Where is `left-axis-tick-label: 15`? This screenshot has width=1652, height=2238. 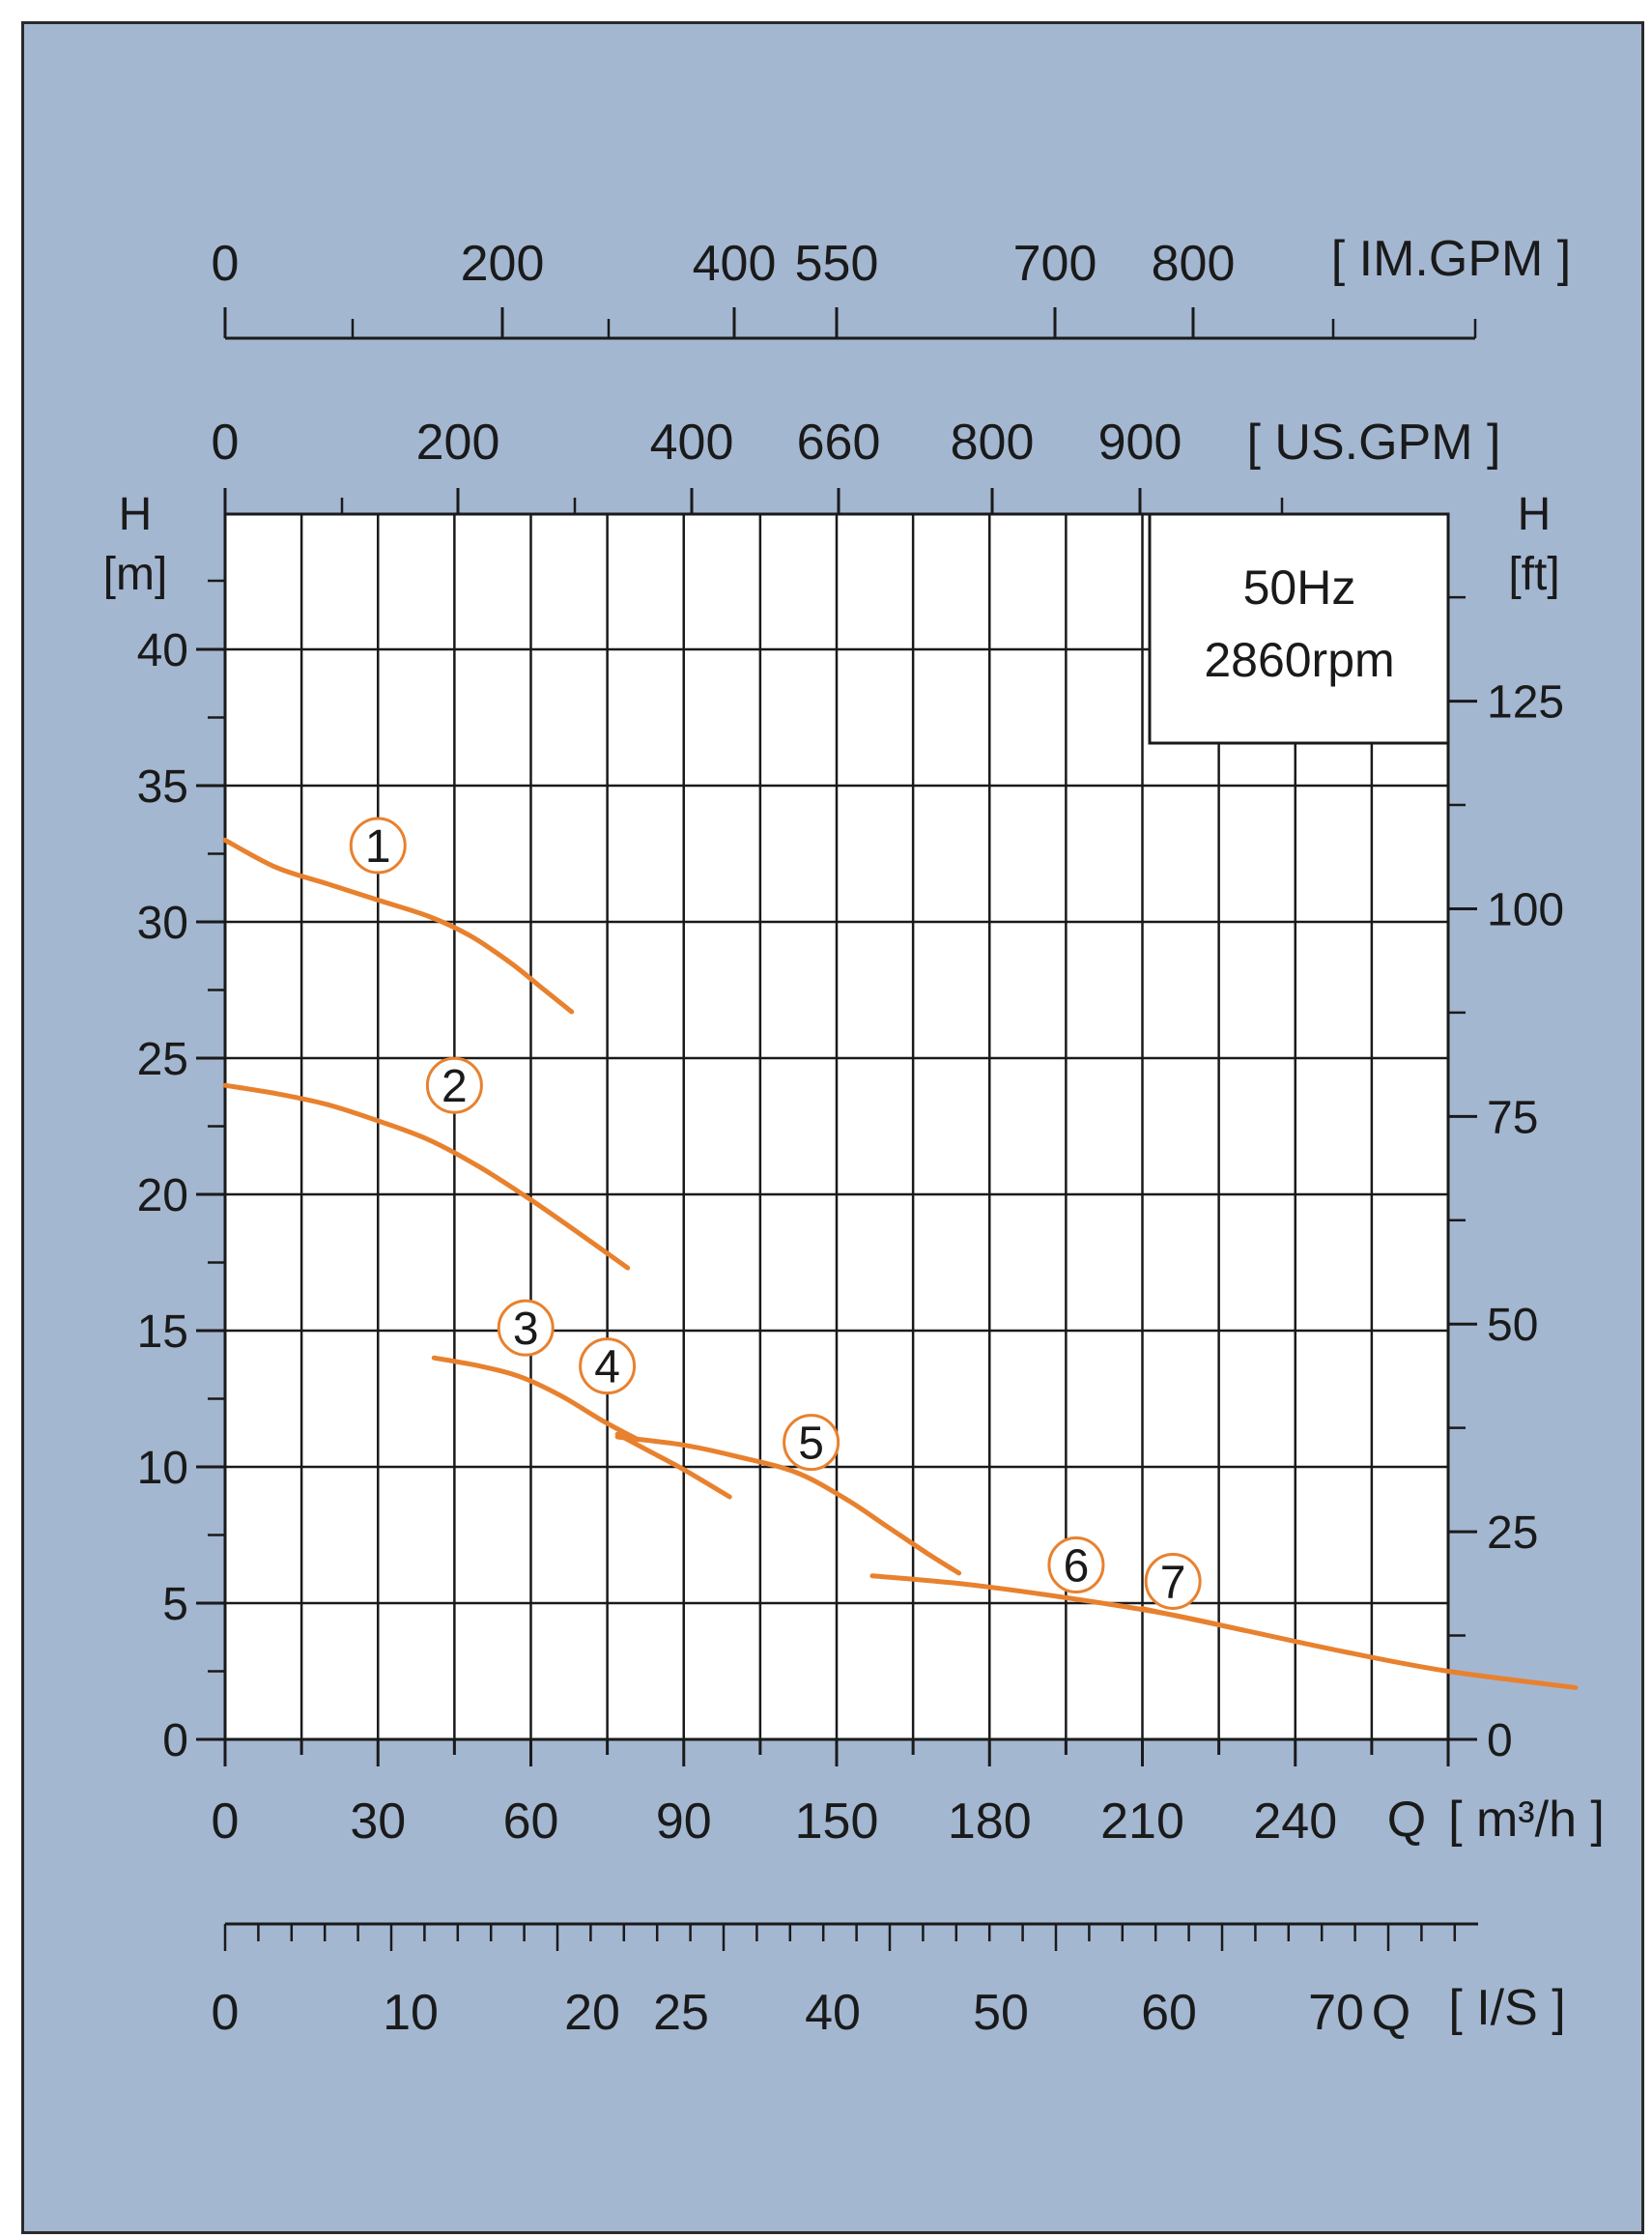
left-axis-tick-label: 15 is located at coordinates (162, 1332).